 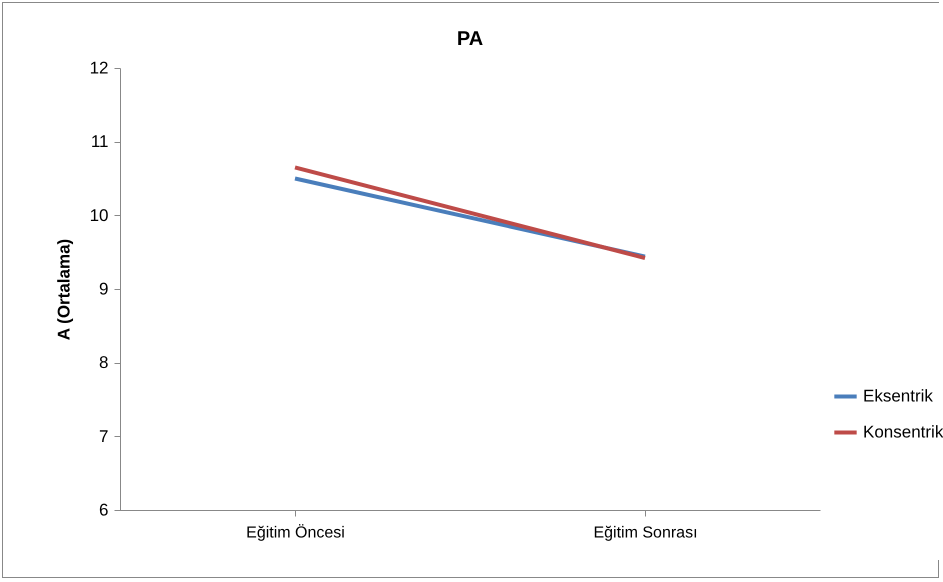 What do you see at coordinates (103, 362) in the screenshot?
I see `y-tick-label: 8` at bounding box center [103, 362].